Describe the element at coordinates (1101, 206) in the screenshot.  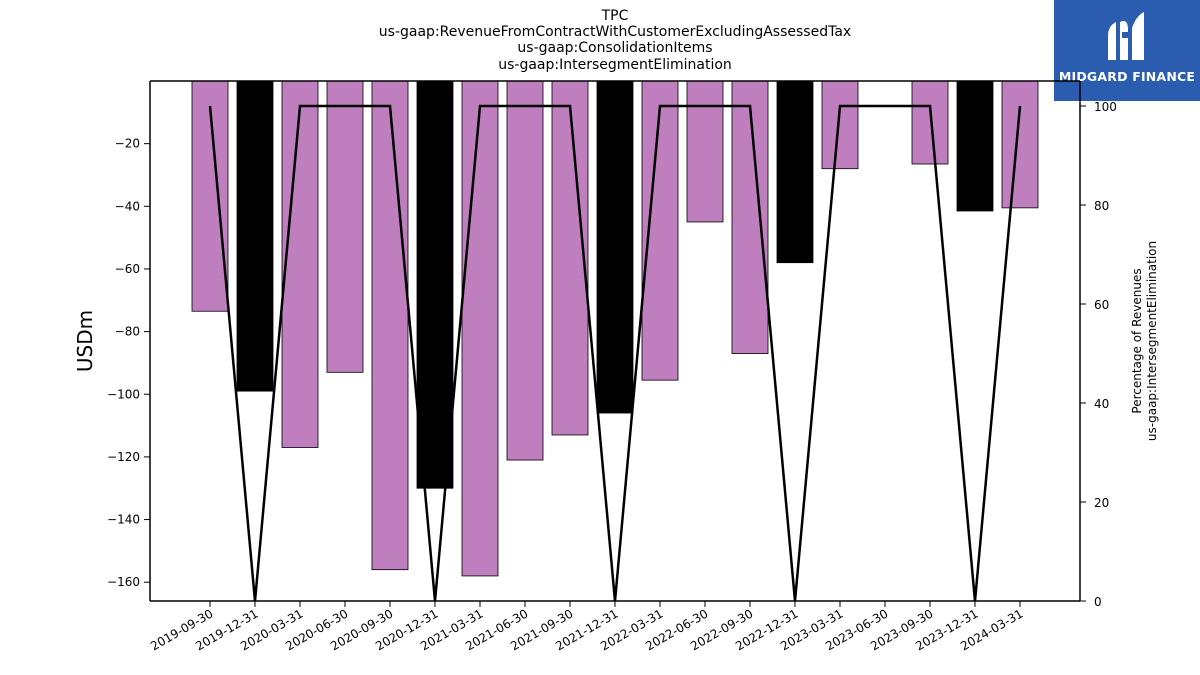
I see `y2-tick-label: 80` at that location.